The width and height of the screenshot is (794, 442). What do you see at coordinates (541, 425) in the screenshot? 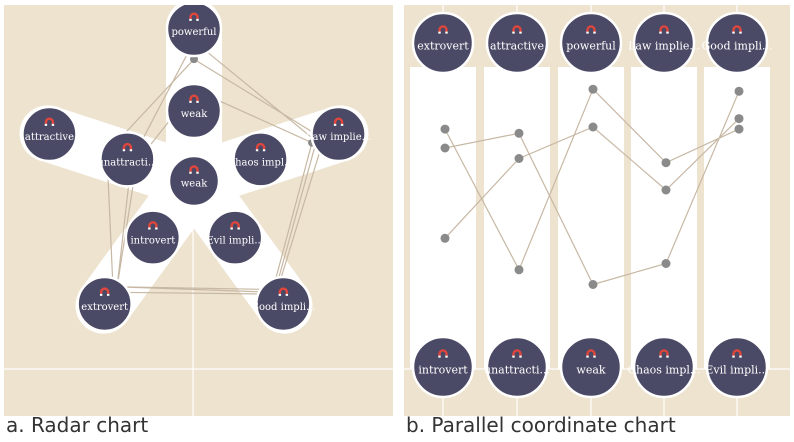
I see `parallel-chart-caption: b. Parallel coordinate chart` at bounding box center [541, 425].